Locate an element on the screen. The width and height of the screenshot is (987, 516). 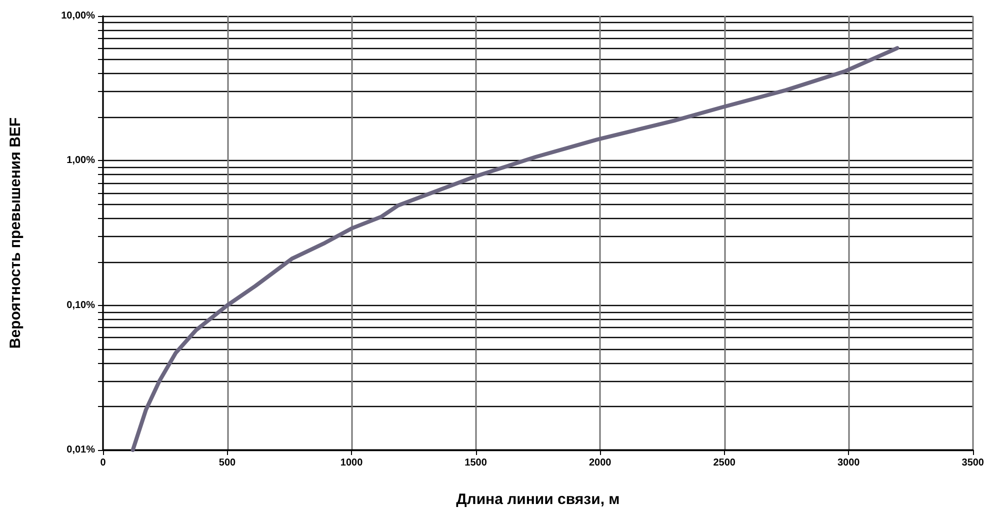
x-tick-label: 3500 is located at coordinates (973, 463).